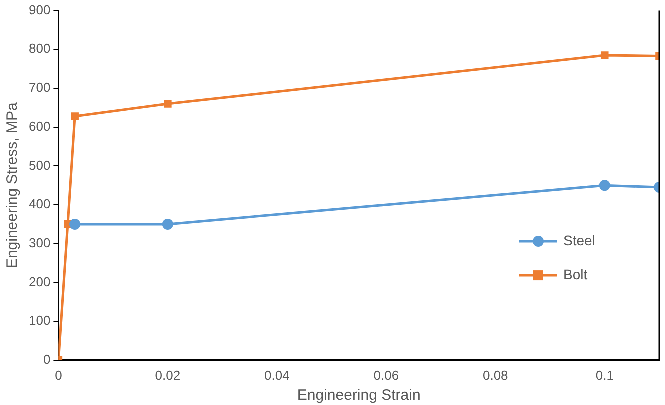  What do you see at coordinates (39, 242) in the screenshot?
I see `y-tick-label: 300` at bounding box center [39, 242].